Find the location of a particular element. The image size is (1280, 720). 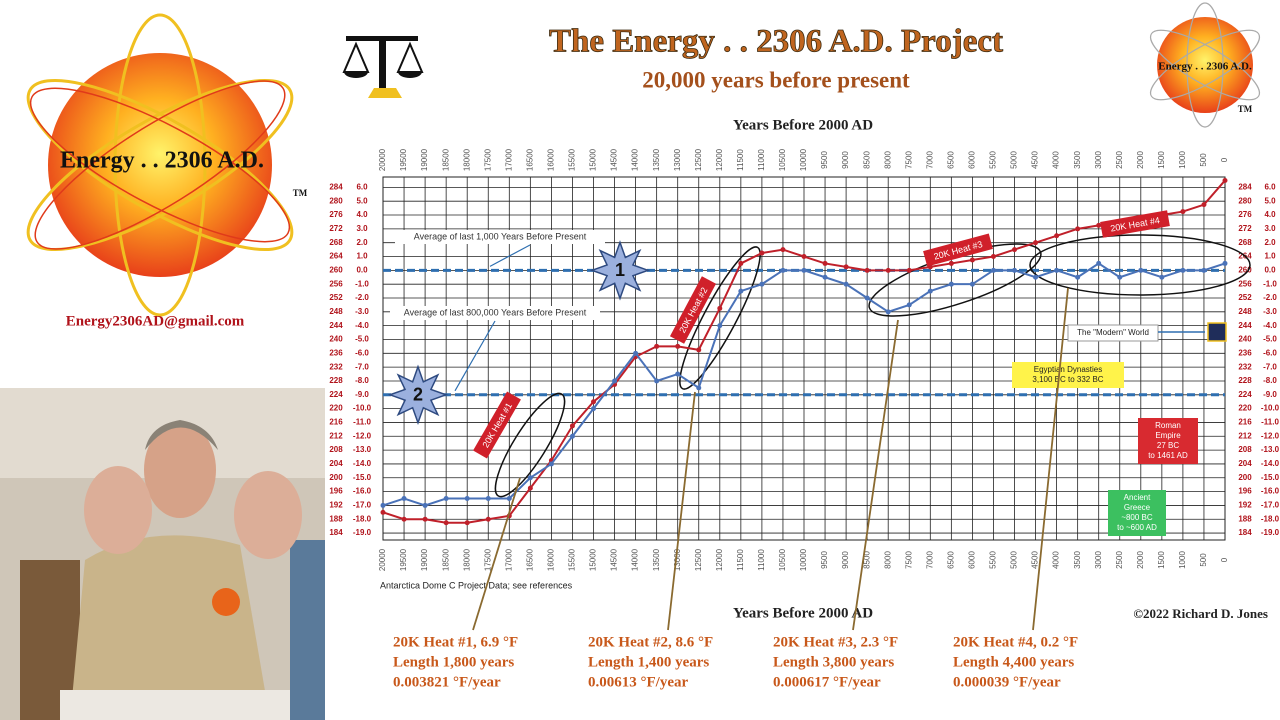

logo-text: Energy . . 2306 A.D. is located at coordinates (162, 161).